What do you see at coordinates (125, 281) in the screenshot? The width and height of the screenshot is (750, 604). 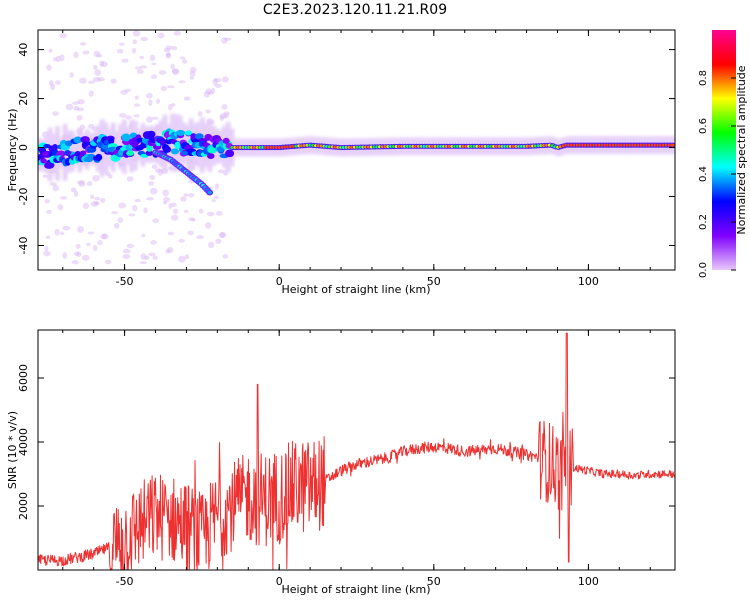 I see `spectrogram-x-tick-label: -50` at bounding box center [125, 281].